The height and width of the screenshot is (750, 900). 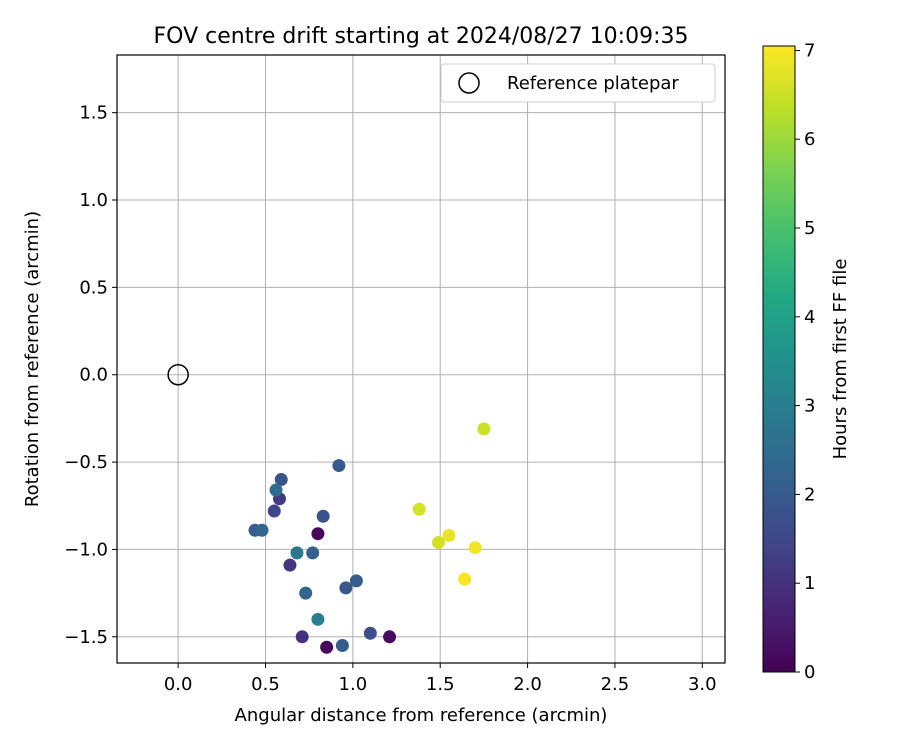 I want to click on x-tick-label: 0.0, so click(x=178, y=684).